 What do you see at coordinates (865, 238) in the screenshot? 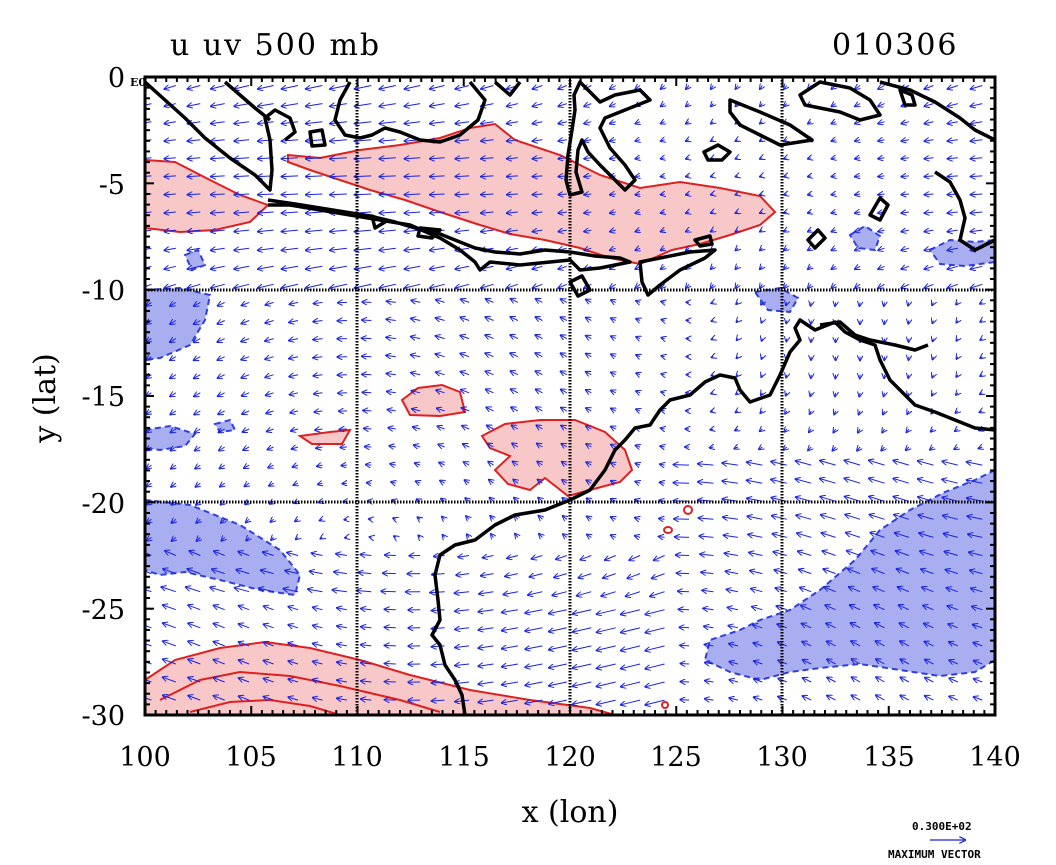
I see `negative-region` at bounding box center [865, 238].